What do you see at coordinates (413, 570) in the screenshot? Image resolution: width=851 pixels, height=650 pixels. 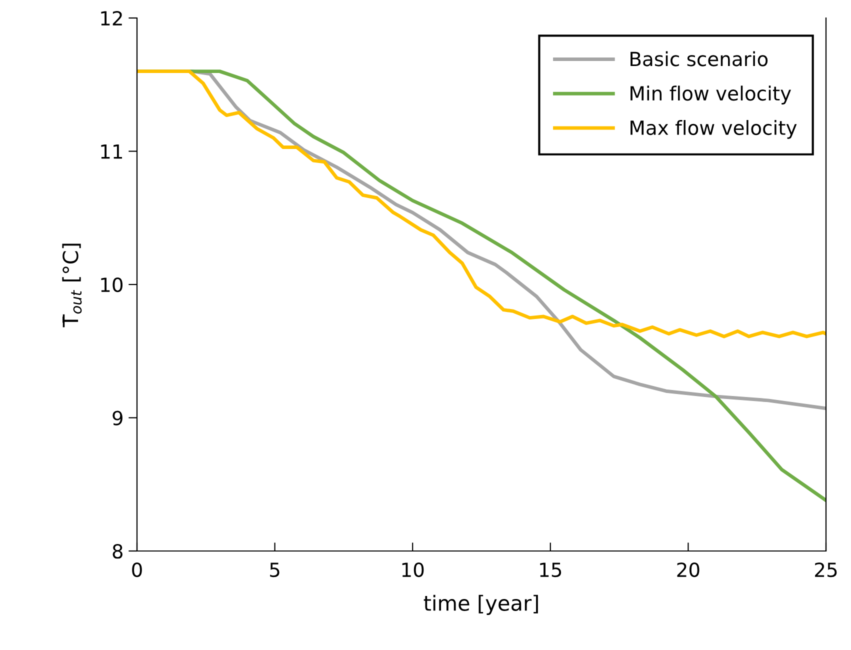 I see `x-tick-label: 10` at bounding box center [413, 570].